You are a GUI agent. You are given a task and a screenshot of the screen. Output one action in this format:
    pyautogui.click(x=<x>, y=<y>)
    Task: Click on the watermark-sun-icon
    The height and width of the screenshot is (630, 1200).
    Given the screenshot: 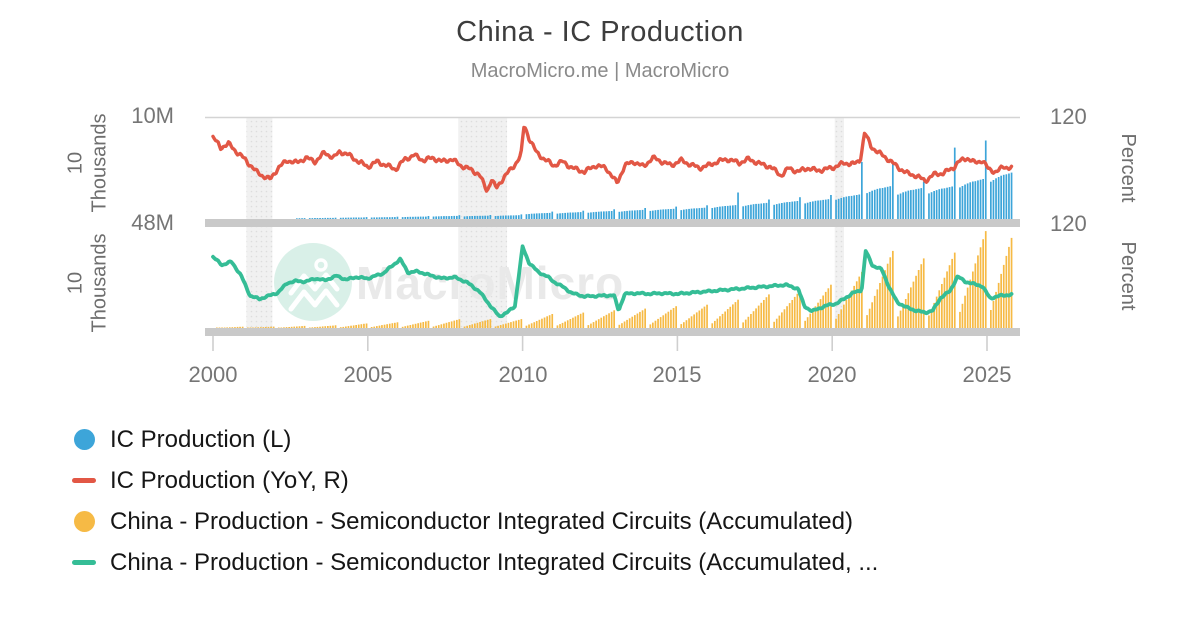 What is the action you would take?
    pyautogui.click(x=321, y=265)
    